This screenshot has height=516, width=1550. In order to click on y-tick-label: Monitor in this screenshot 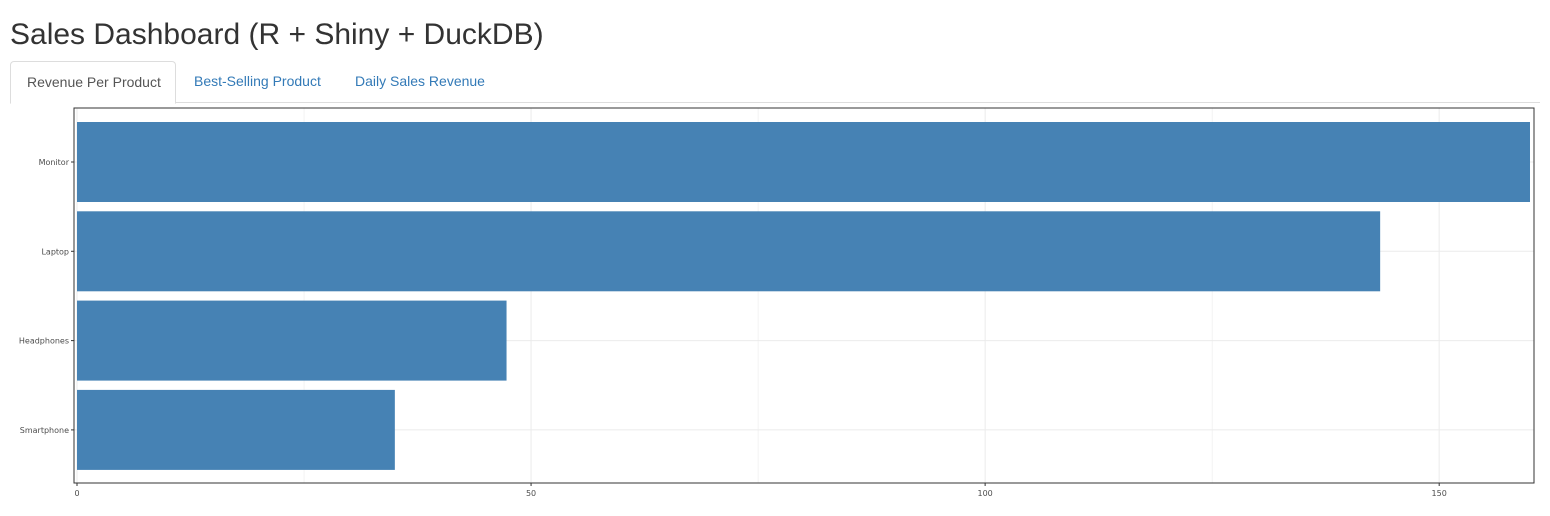, I will do `click(54, 162)`.